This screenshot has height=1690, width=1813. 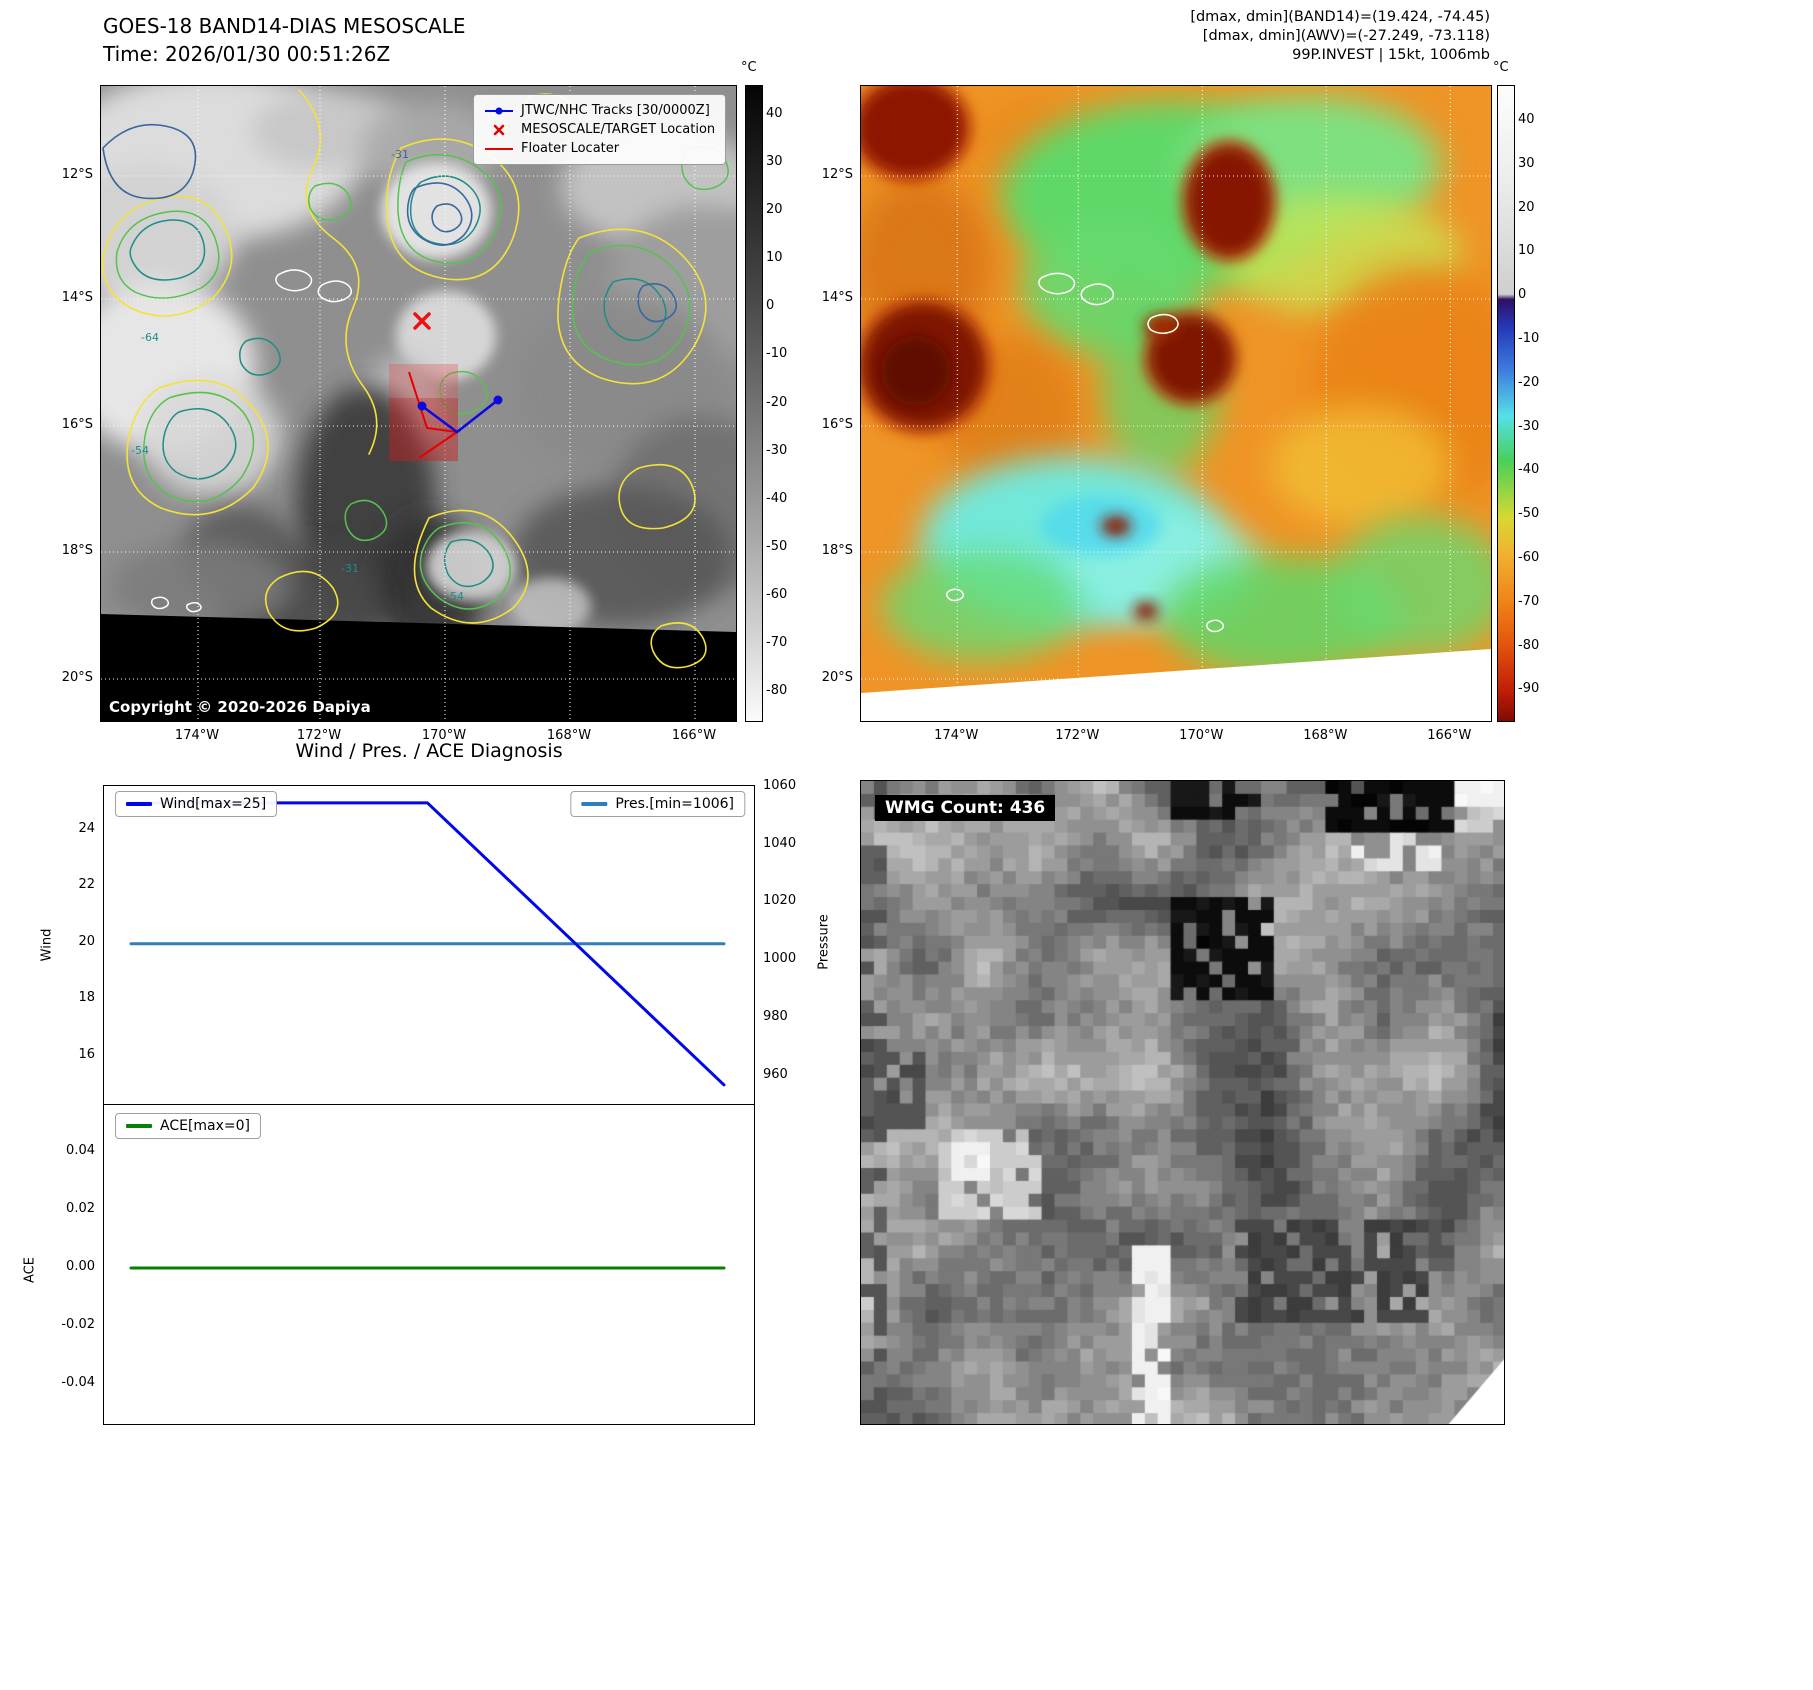 I want to click on colorbar-tick-label: -50, so click(x=1529, y=514).